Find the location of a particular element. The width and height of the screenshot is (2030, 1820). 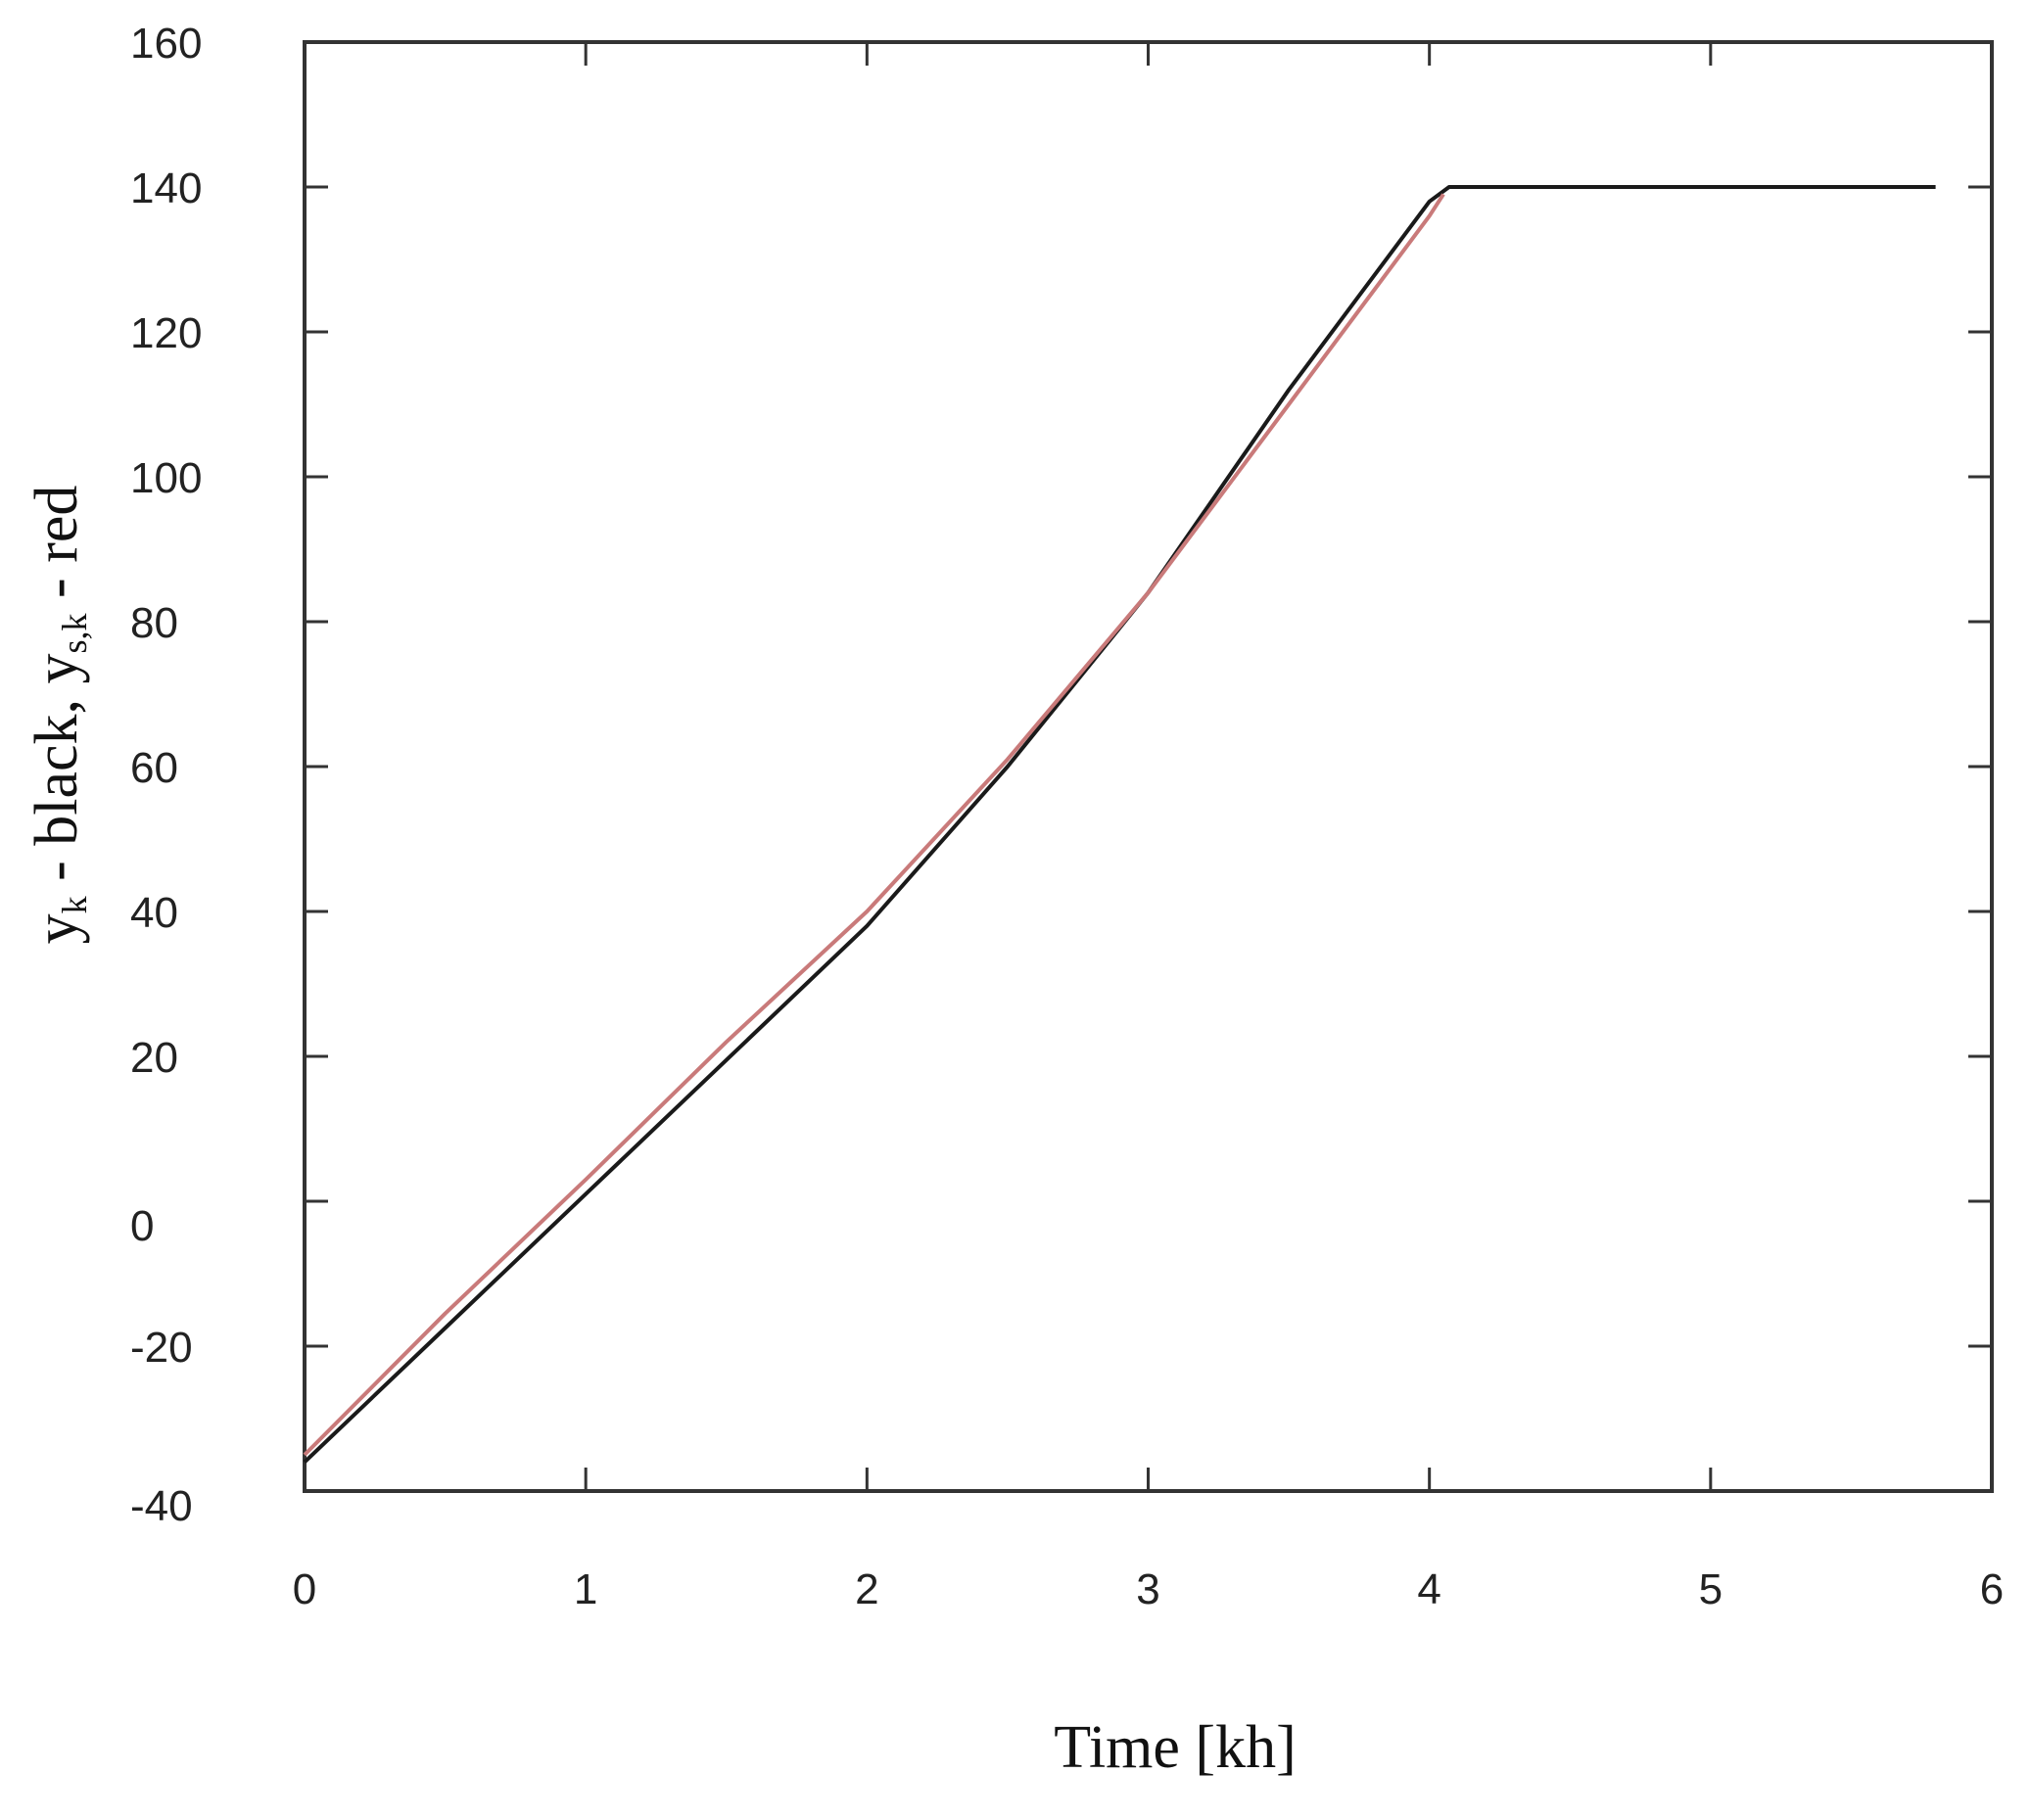

y-axis-title-mid: - black, y is located at coordinates (57, 774).